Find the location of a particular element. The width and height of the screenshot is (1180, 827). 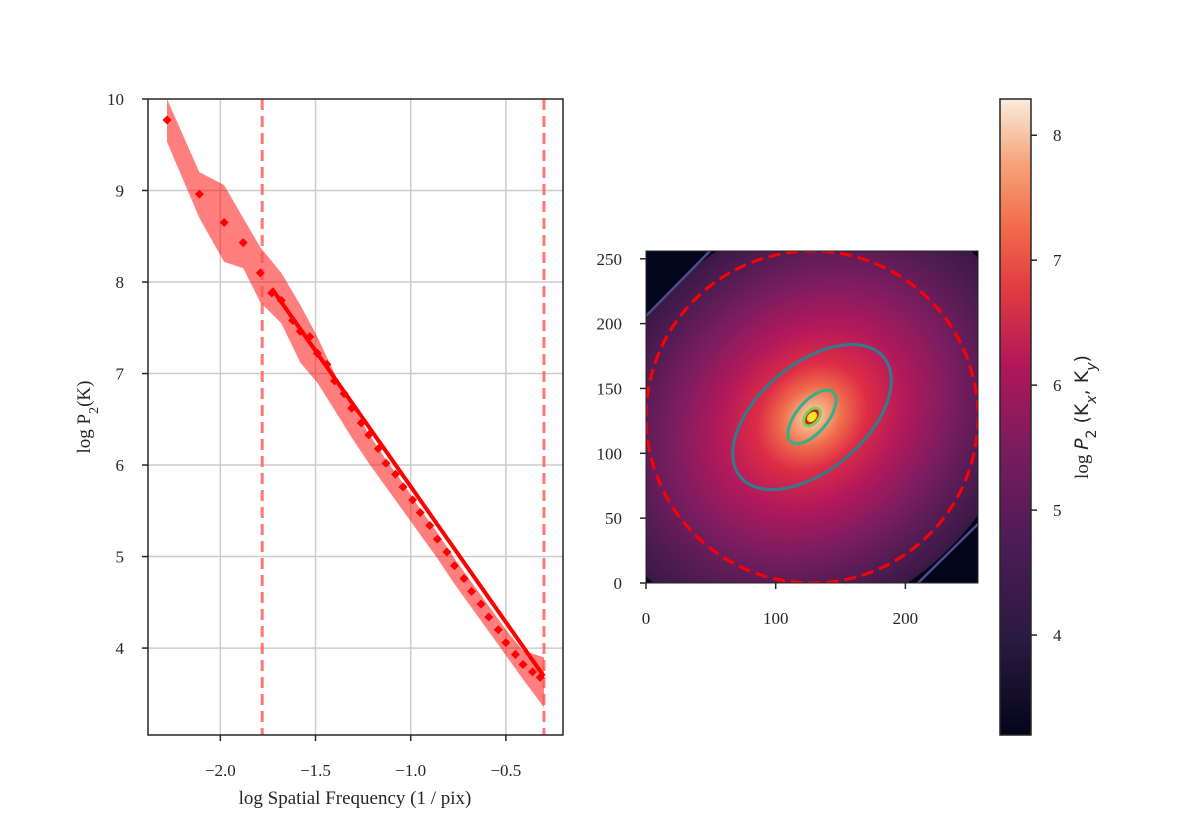

colorbar-tick-label: 4 is located at coordinates (1057, 635).